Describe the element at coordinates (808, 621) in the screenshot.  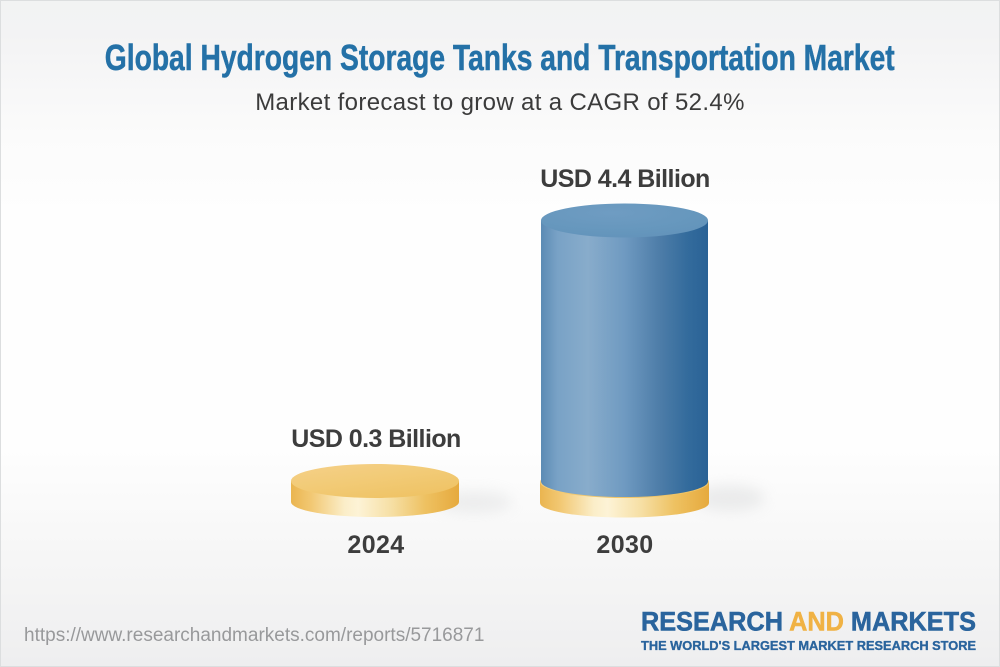
I see `svg-text: RESEARCH AND MARKETS` at that location.